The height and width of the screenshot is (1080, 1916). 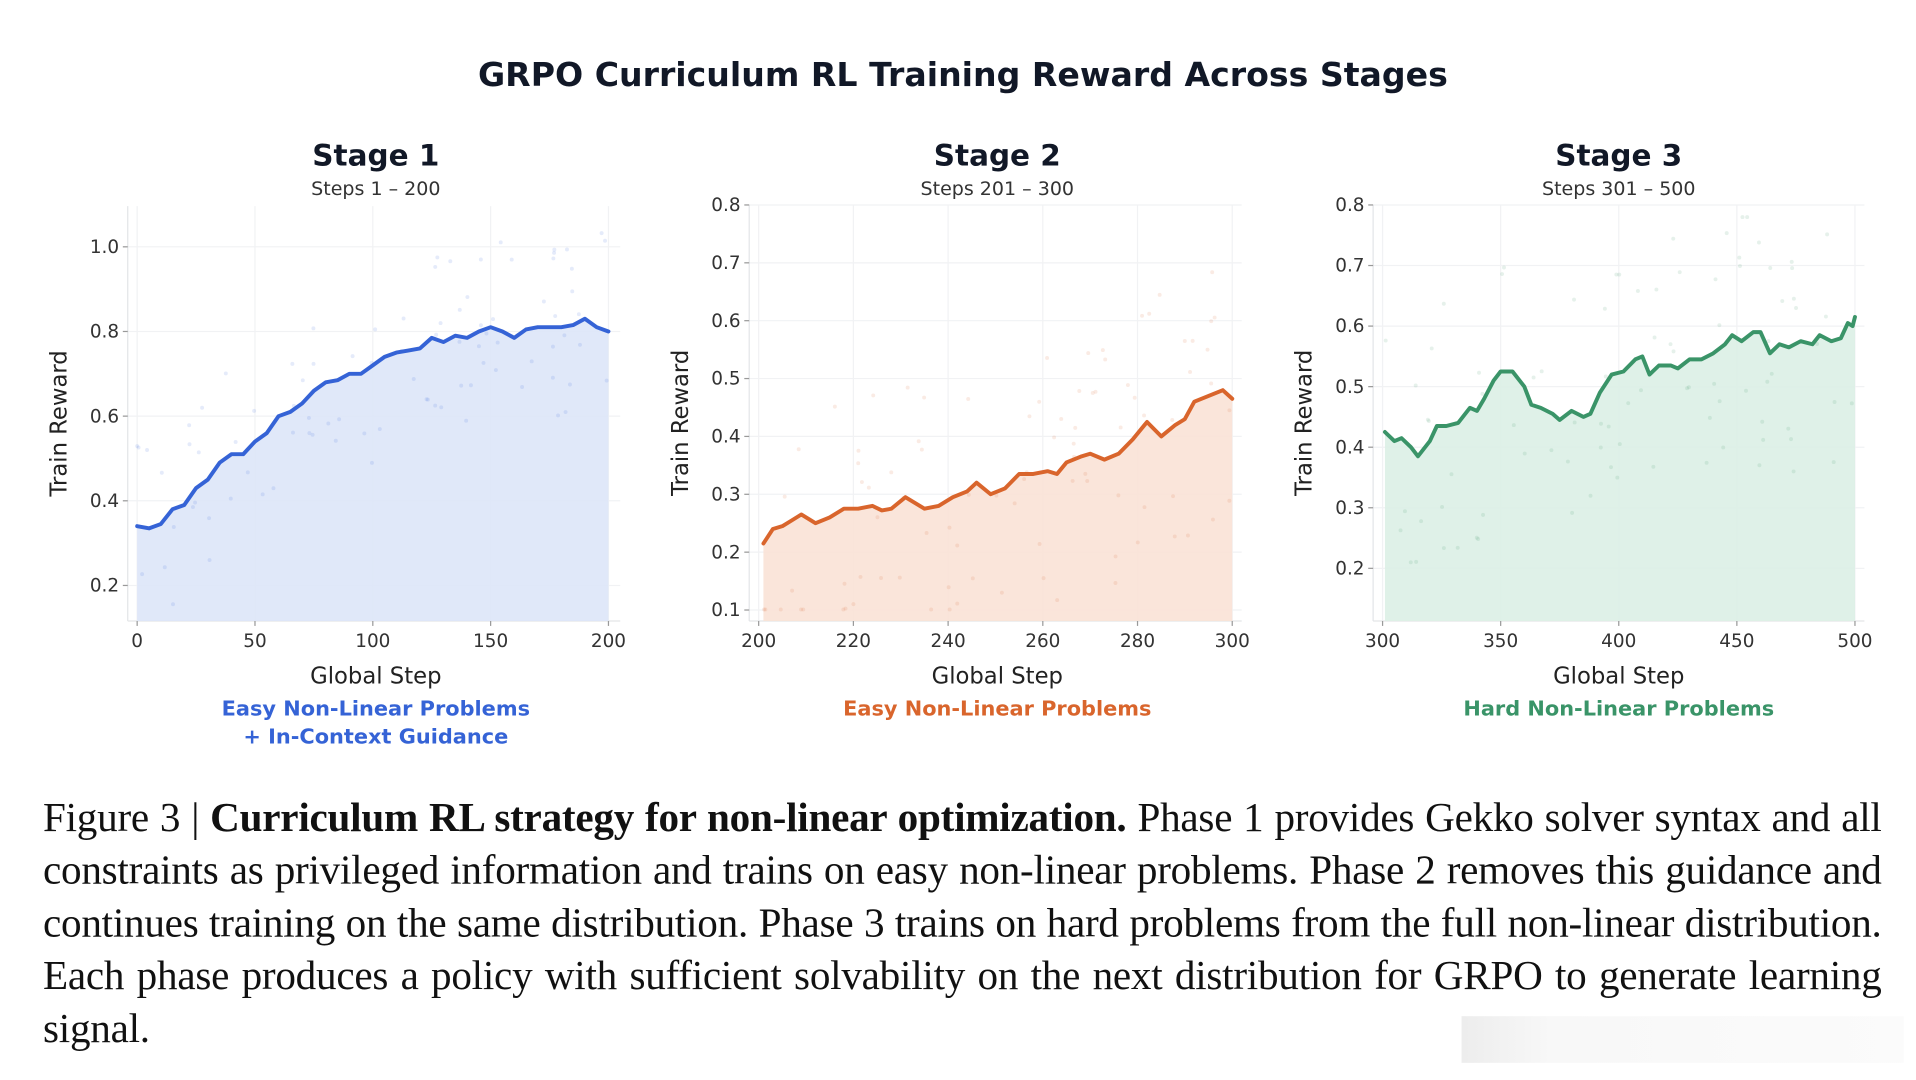 I want to click on y-tick-label: 0.6, so click(x=104, y=416).